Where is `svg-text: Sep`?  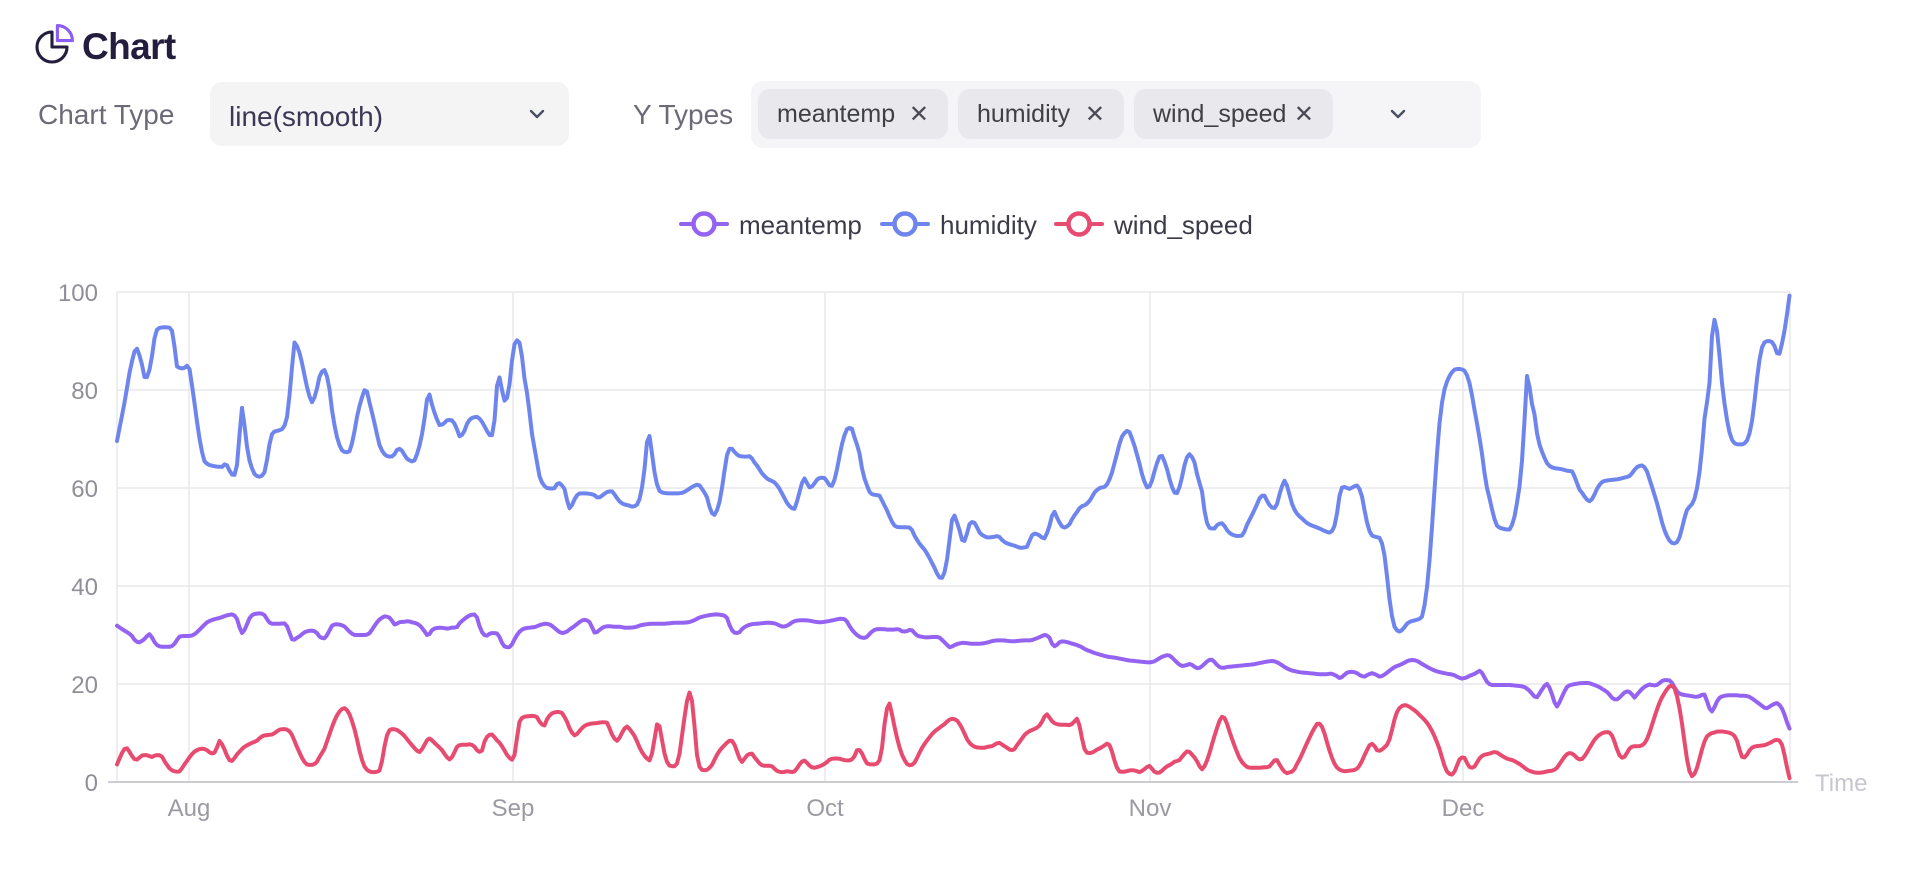
svg-text: Sep is located at coordinates (513, 808).